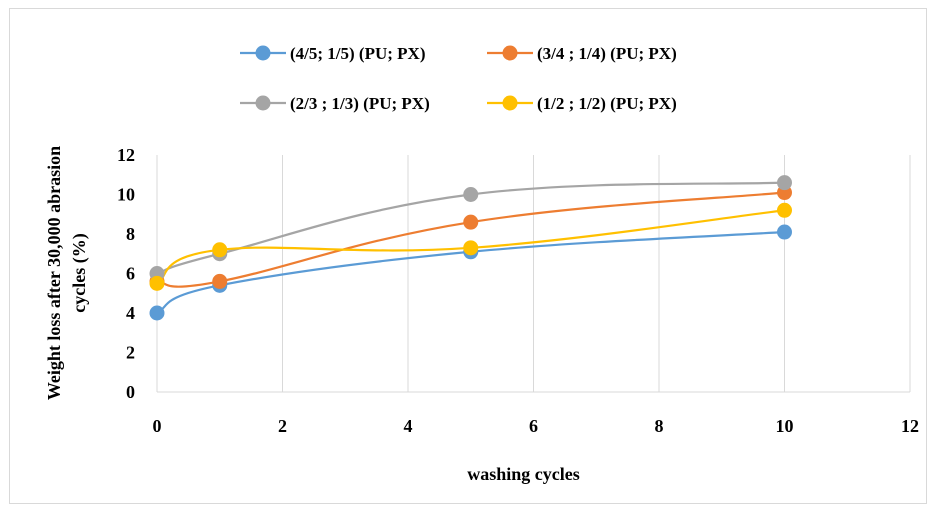 Image resolution: width=936 pixels, height=511 pixels. I want to click on x-tick-label: 2, so click(282, 426).